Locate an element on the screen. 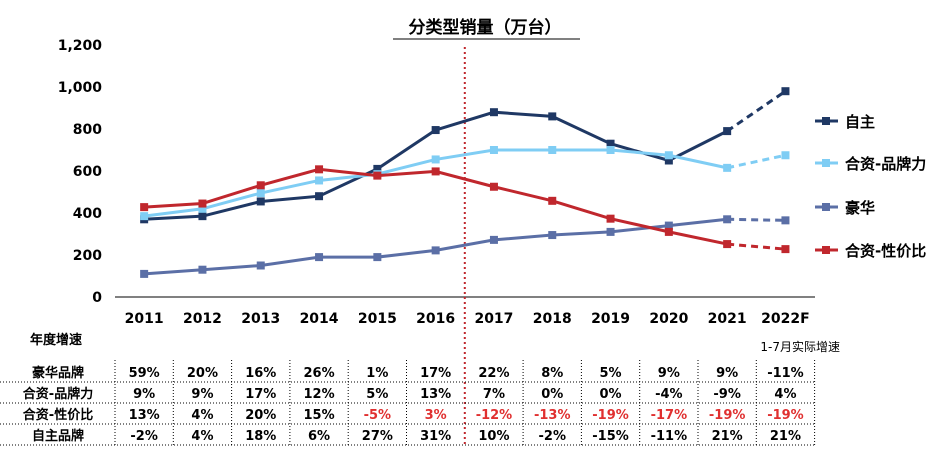 The width and height of the screenshot is (950, 455). table-cell: -15% is located at coordinates (610, 436).